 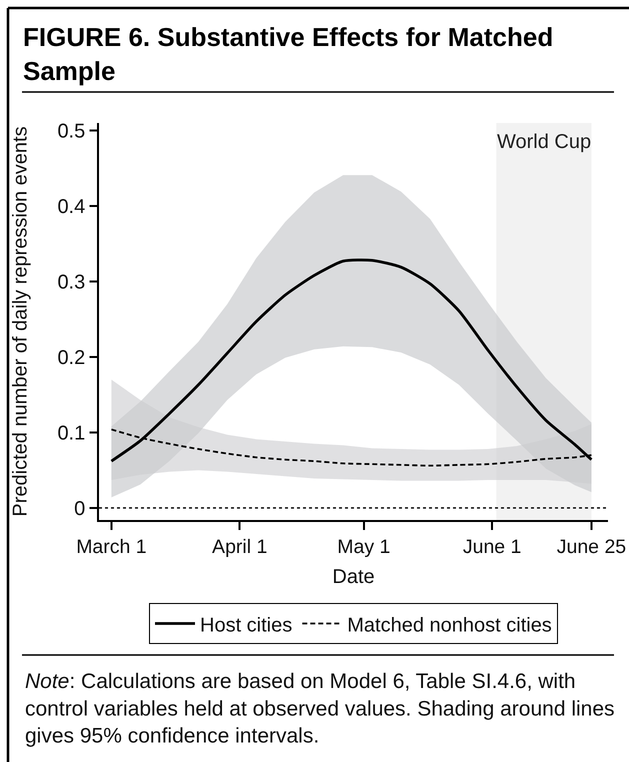 I want to click on x-tick-label: June 1, so click(x=492, y=547).